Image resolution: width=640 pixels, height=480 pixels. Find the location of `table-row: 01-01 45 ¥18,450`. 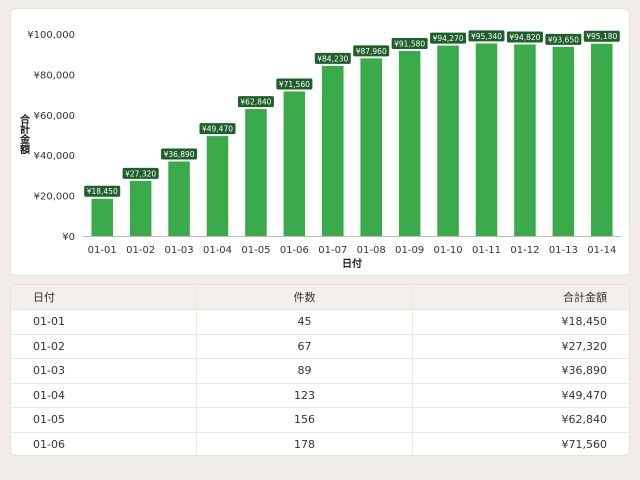

table-row: 01-01 45 ¥18,450 is located at coordinates (320, 322).